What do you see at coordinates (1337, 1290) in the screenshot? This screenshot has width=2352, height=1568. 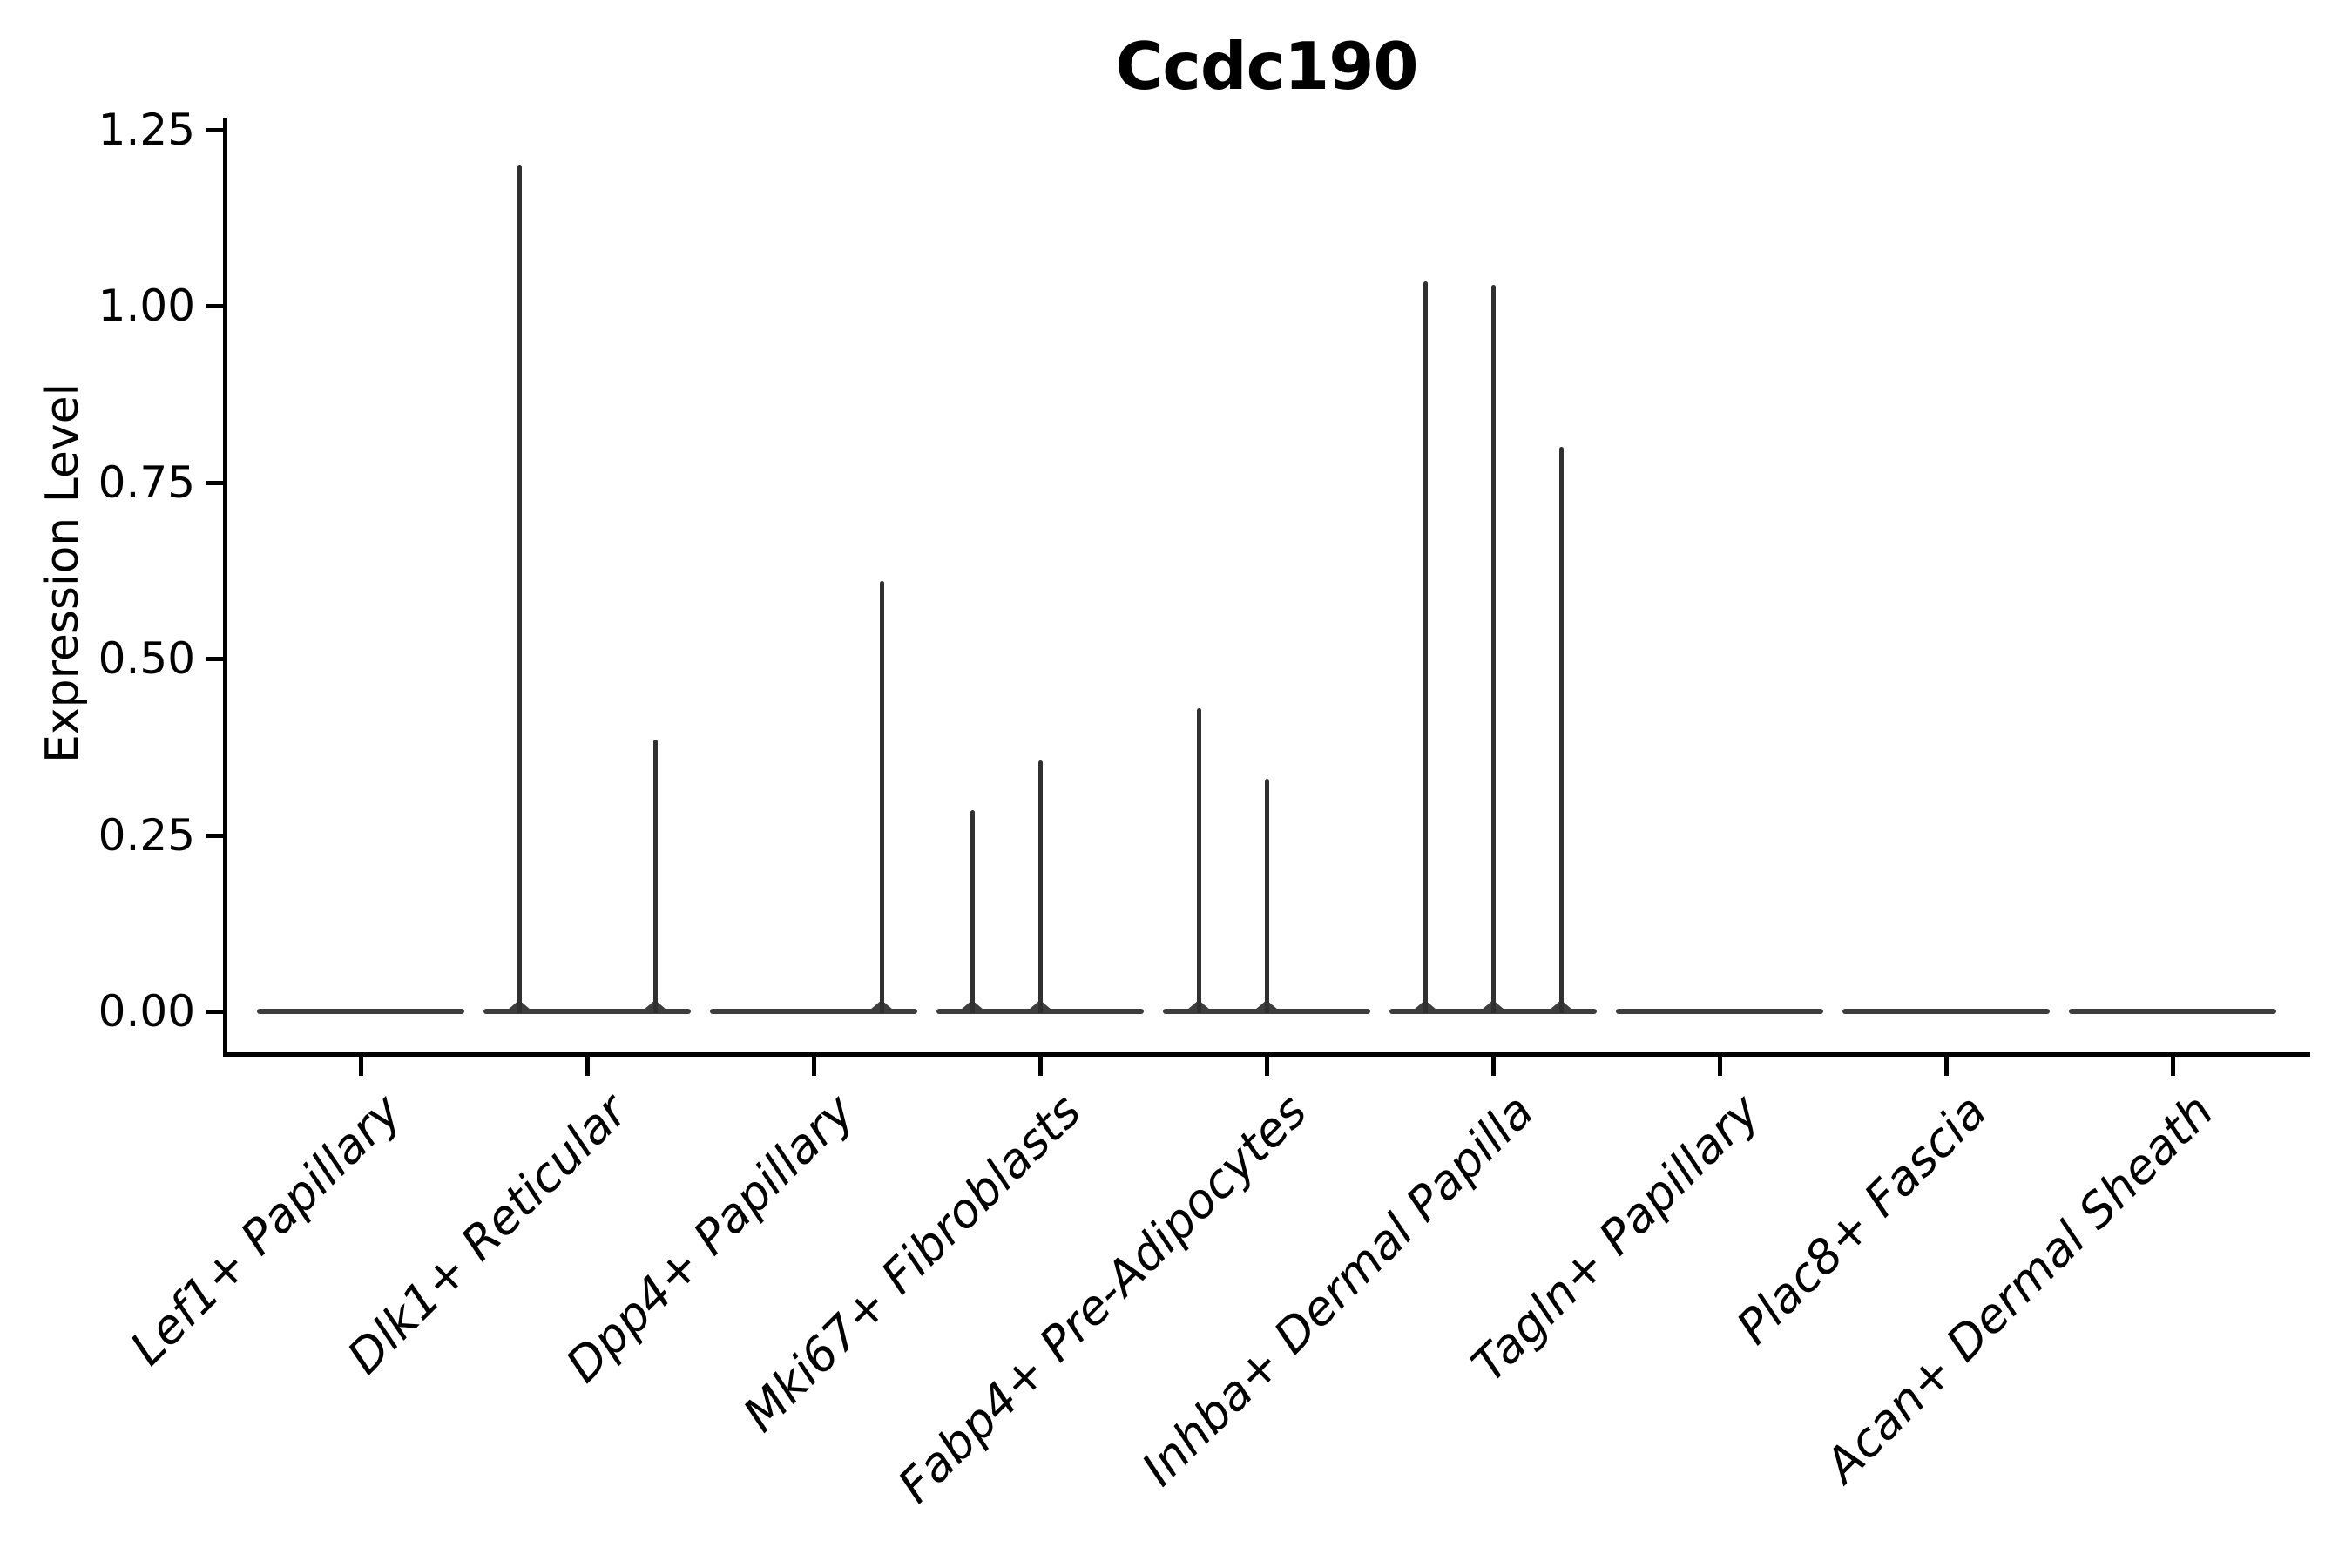 I see `x-tick-label: Inhba+ Dermal Papilla` at bounding box center [1337, 1290].